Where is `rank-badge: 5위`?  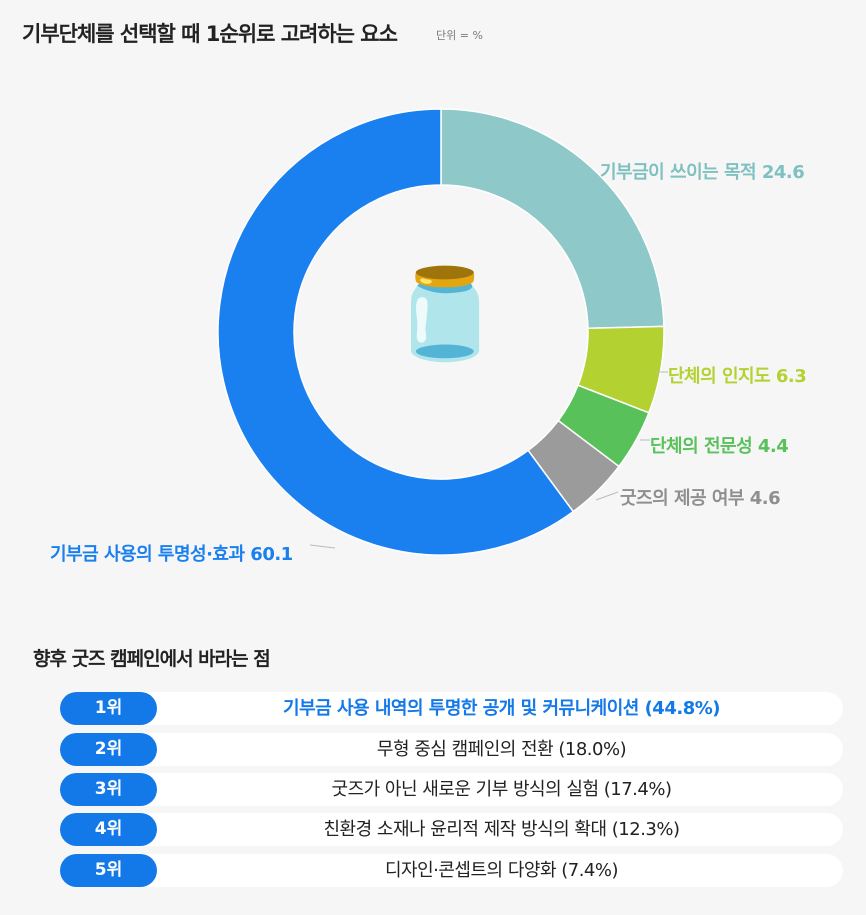
rank-badge: 5위 is located at coordinates (108, 870).